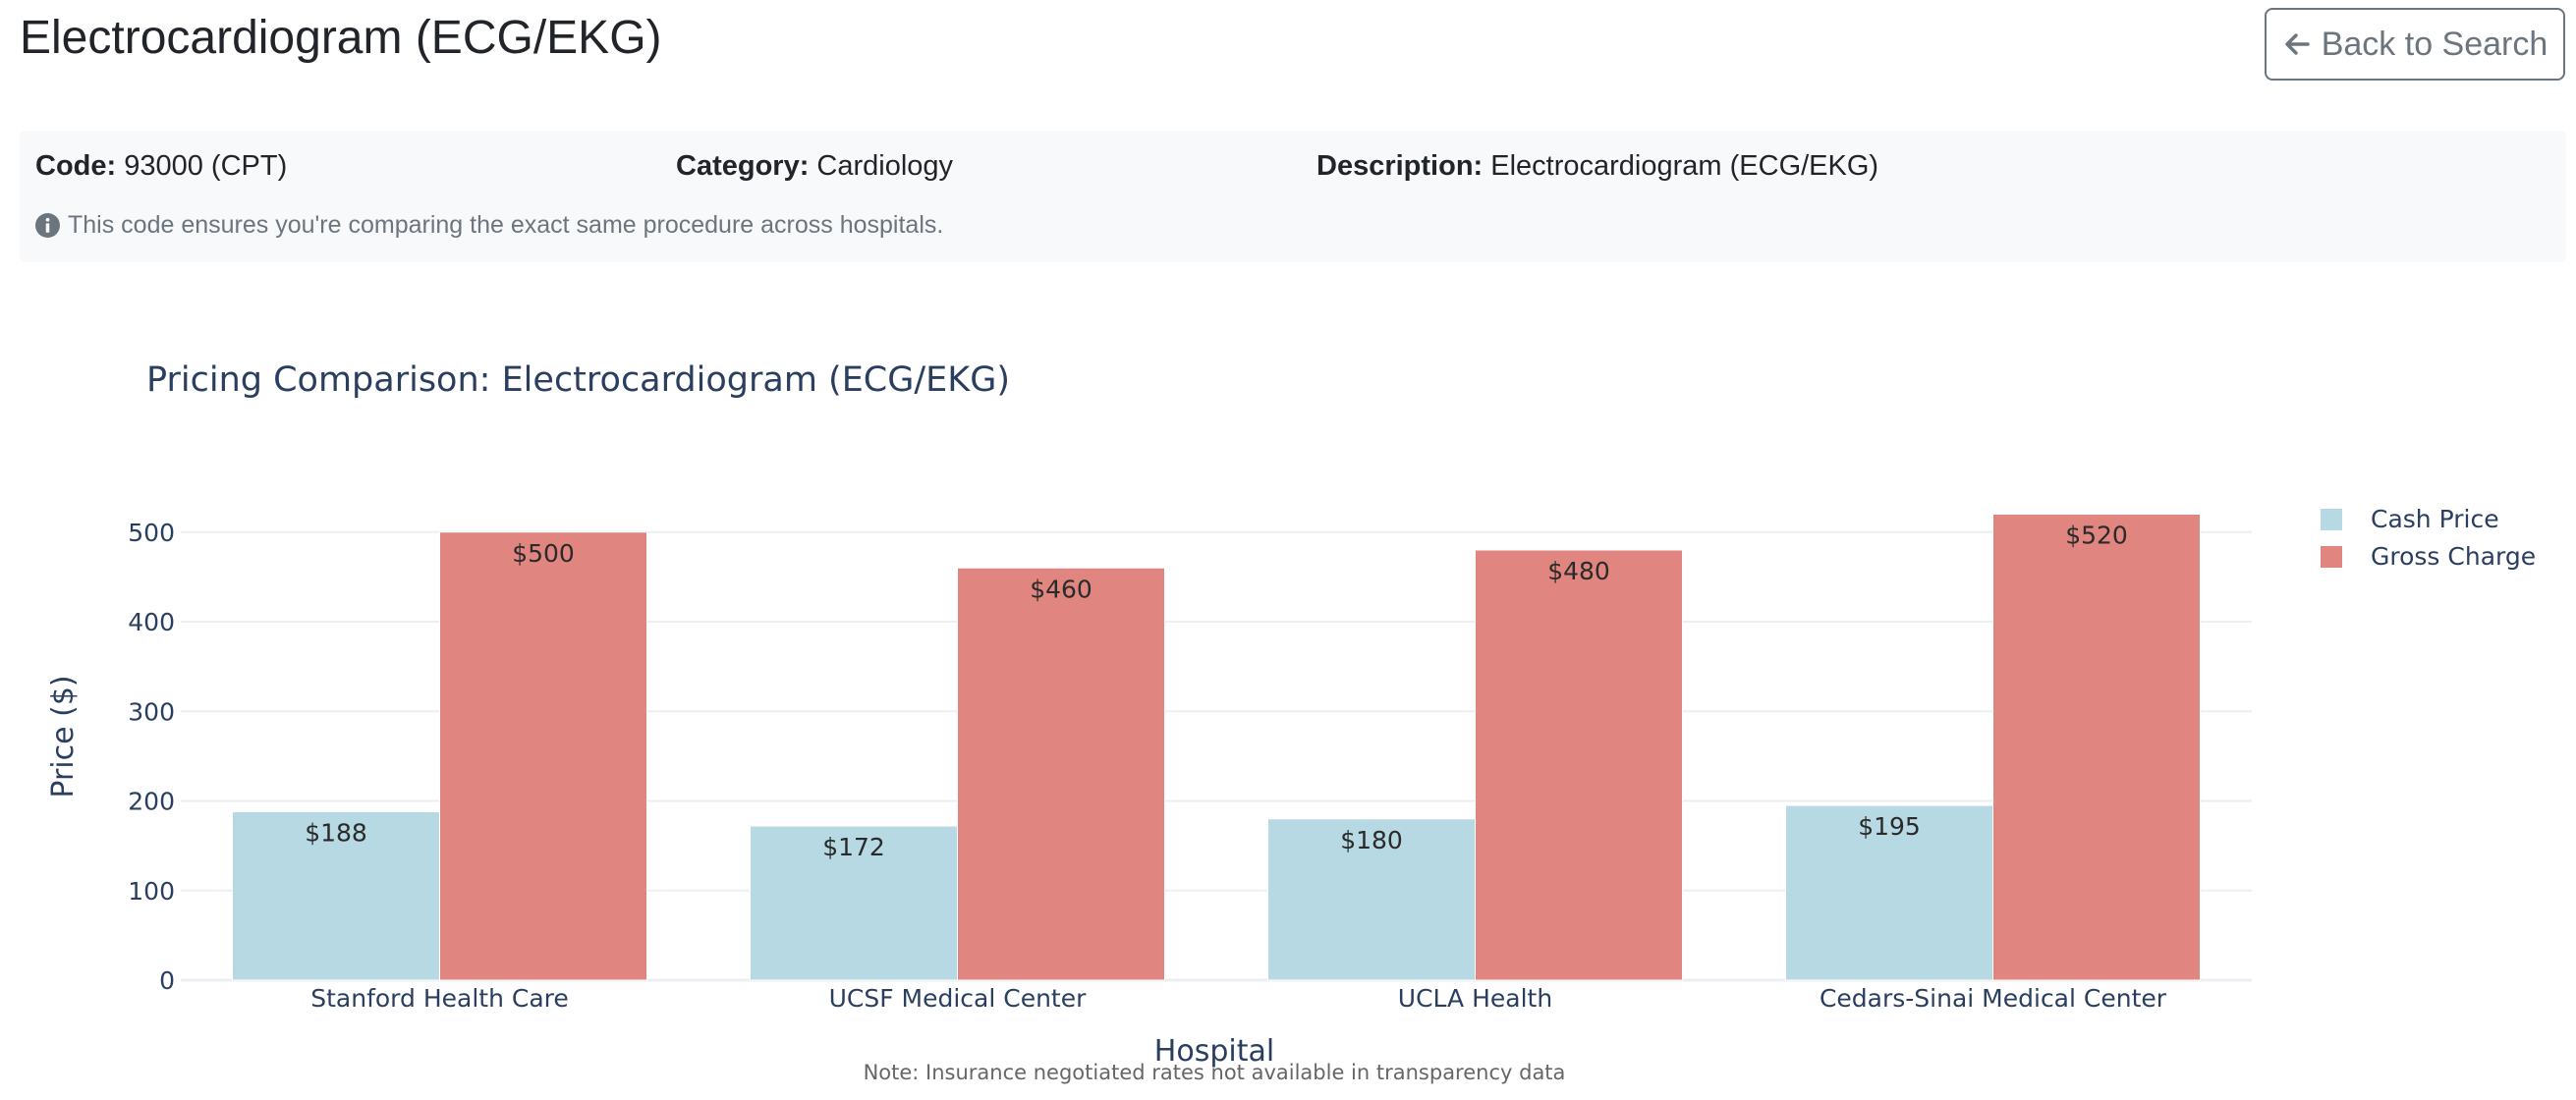  I want to click on bar-value-label: $188, so click(336, 832).